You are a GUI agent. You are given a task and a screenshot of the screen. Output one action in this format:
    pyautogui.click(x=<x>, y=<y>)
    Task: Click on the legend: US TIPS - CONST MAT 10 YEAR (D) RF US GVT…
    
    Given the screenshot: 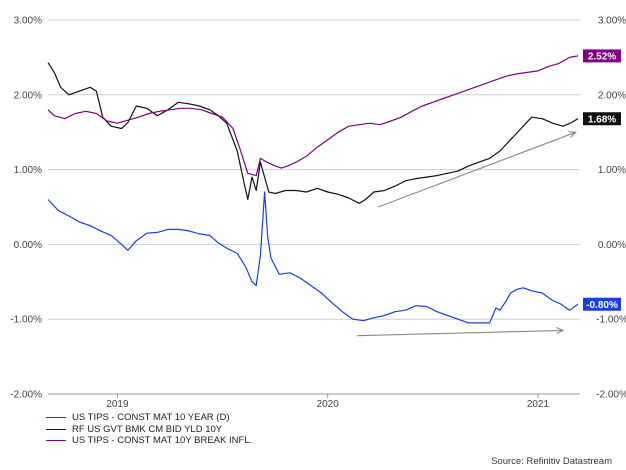 What is the action you would take?
    pyautogui.click(x=149, y=429)
    